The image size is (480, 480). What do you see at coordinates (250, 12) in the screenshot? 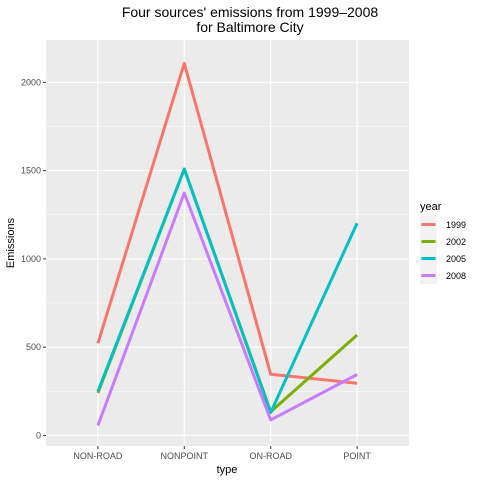
I see `chart-title-line-1: Four sources' emissions from 1999–2008` at bounding box center [250, 12].